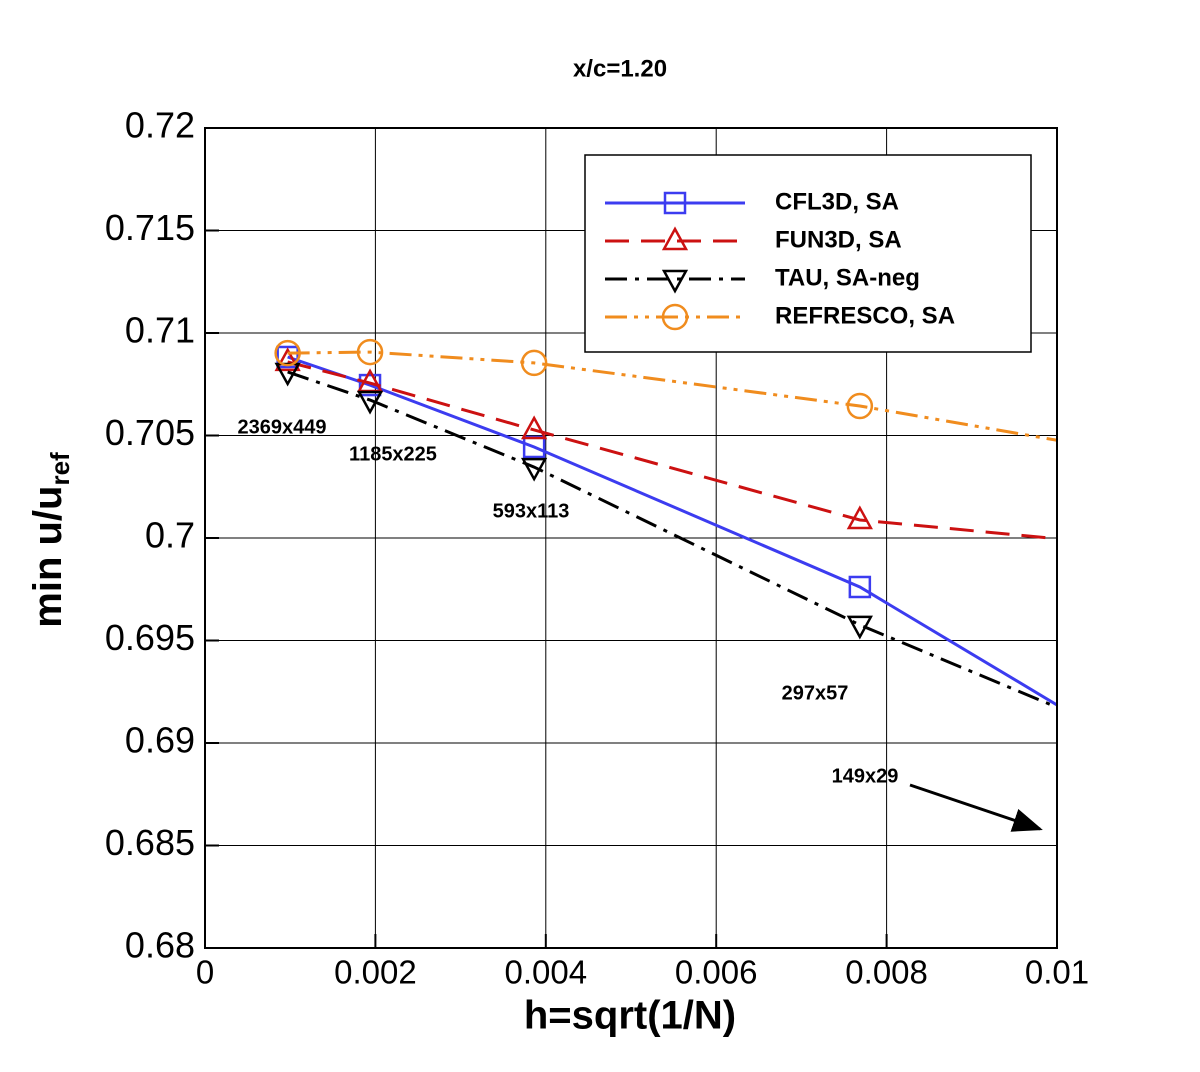  I want to click on annotation: 1185x225, so click(393, 454).